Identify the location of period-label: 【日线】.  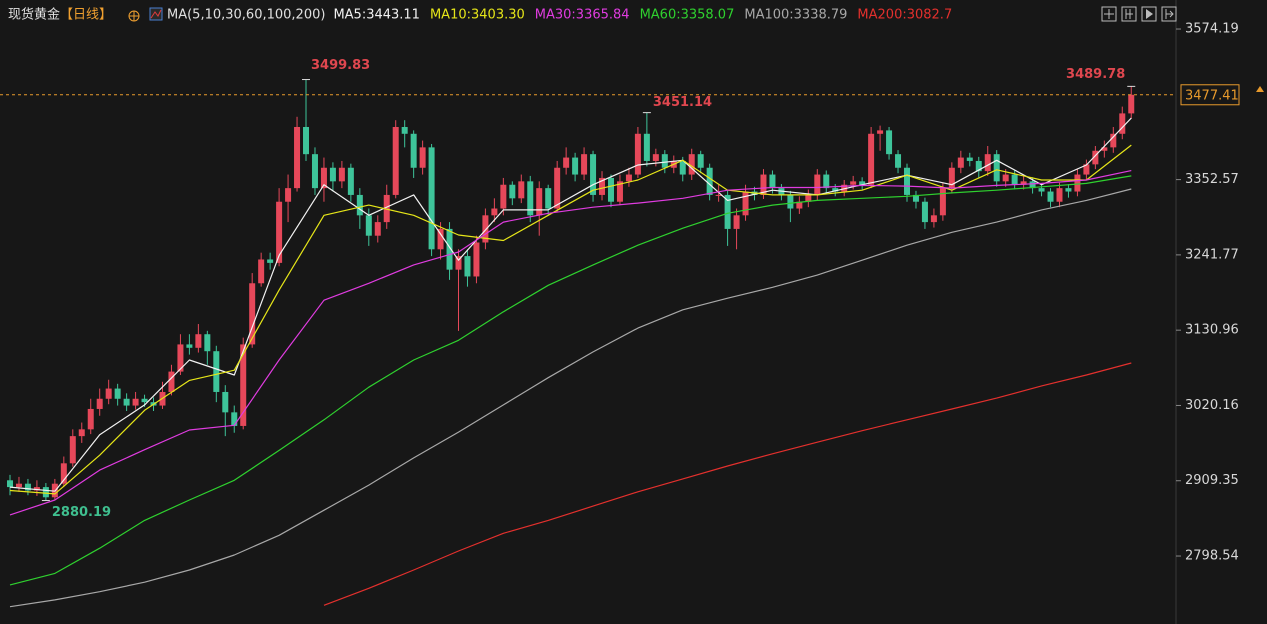
(86, 15).